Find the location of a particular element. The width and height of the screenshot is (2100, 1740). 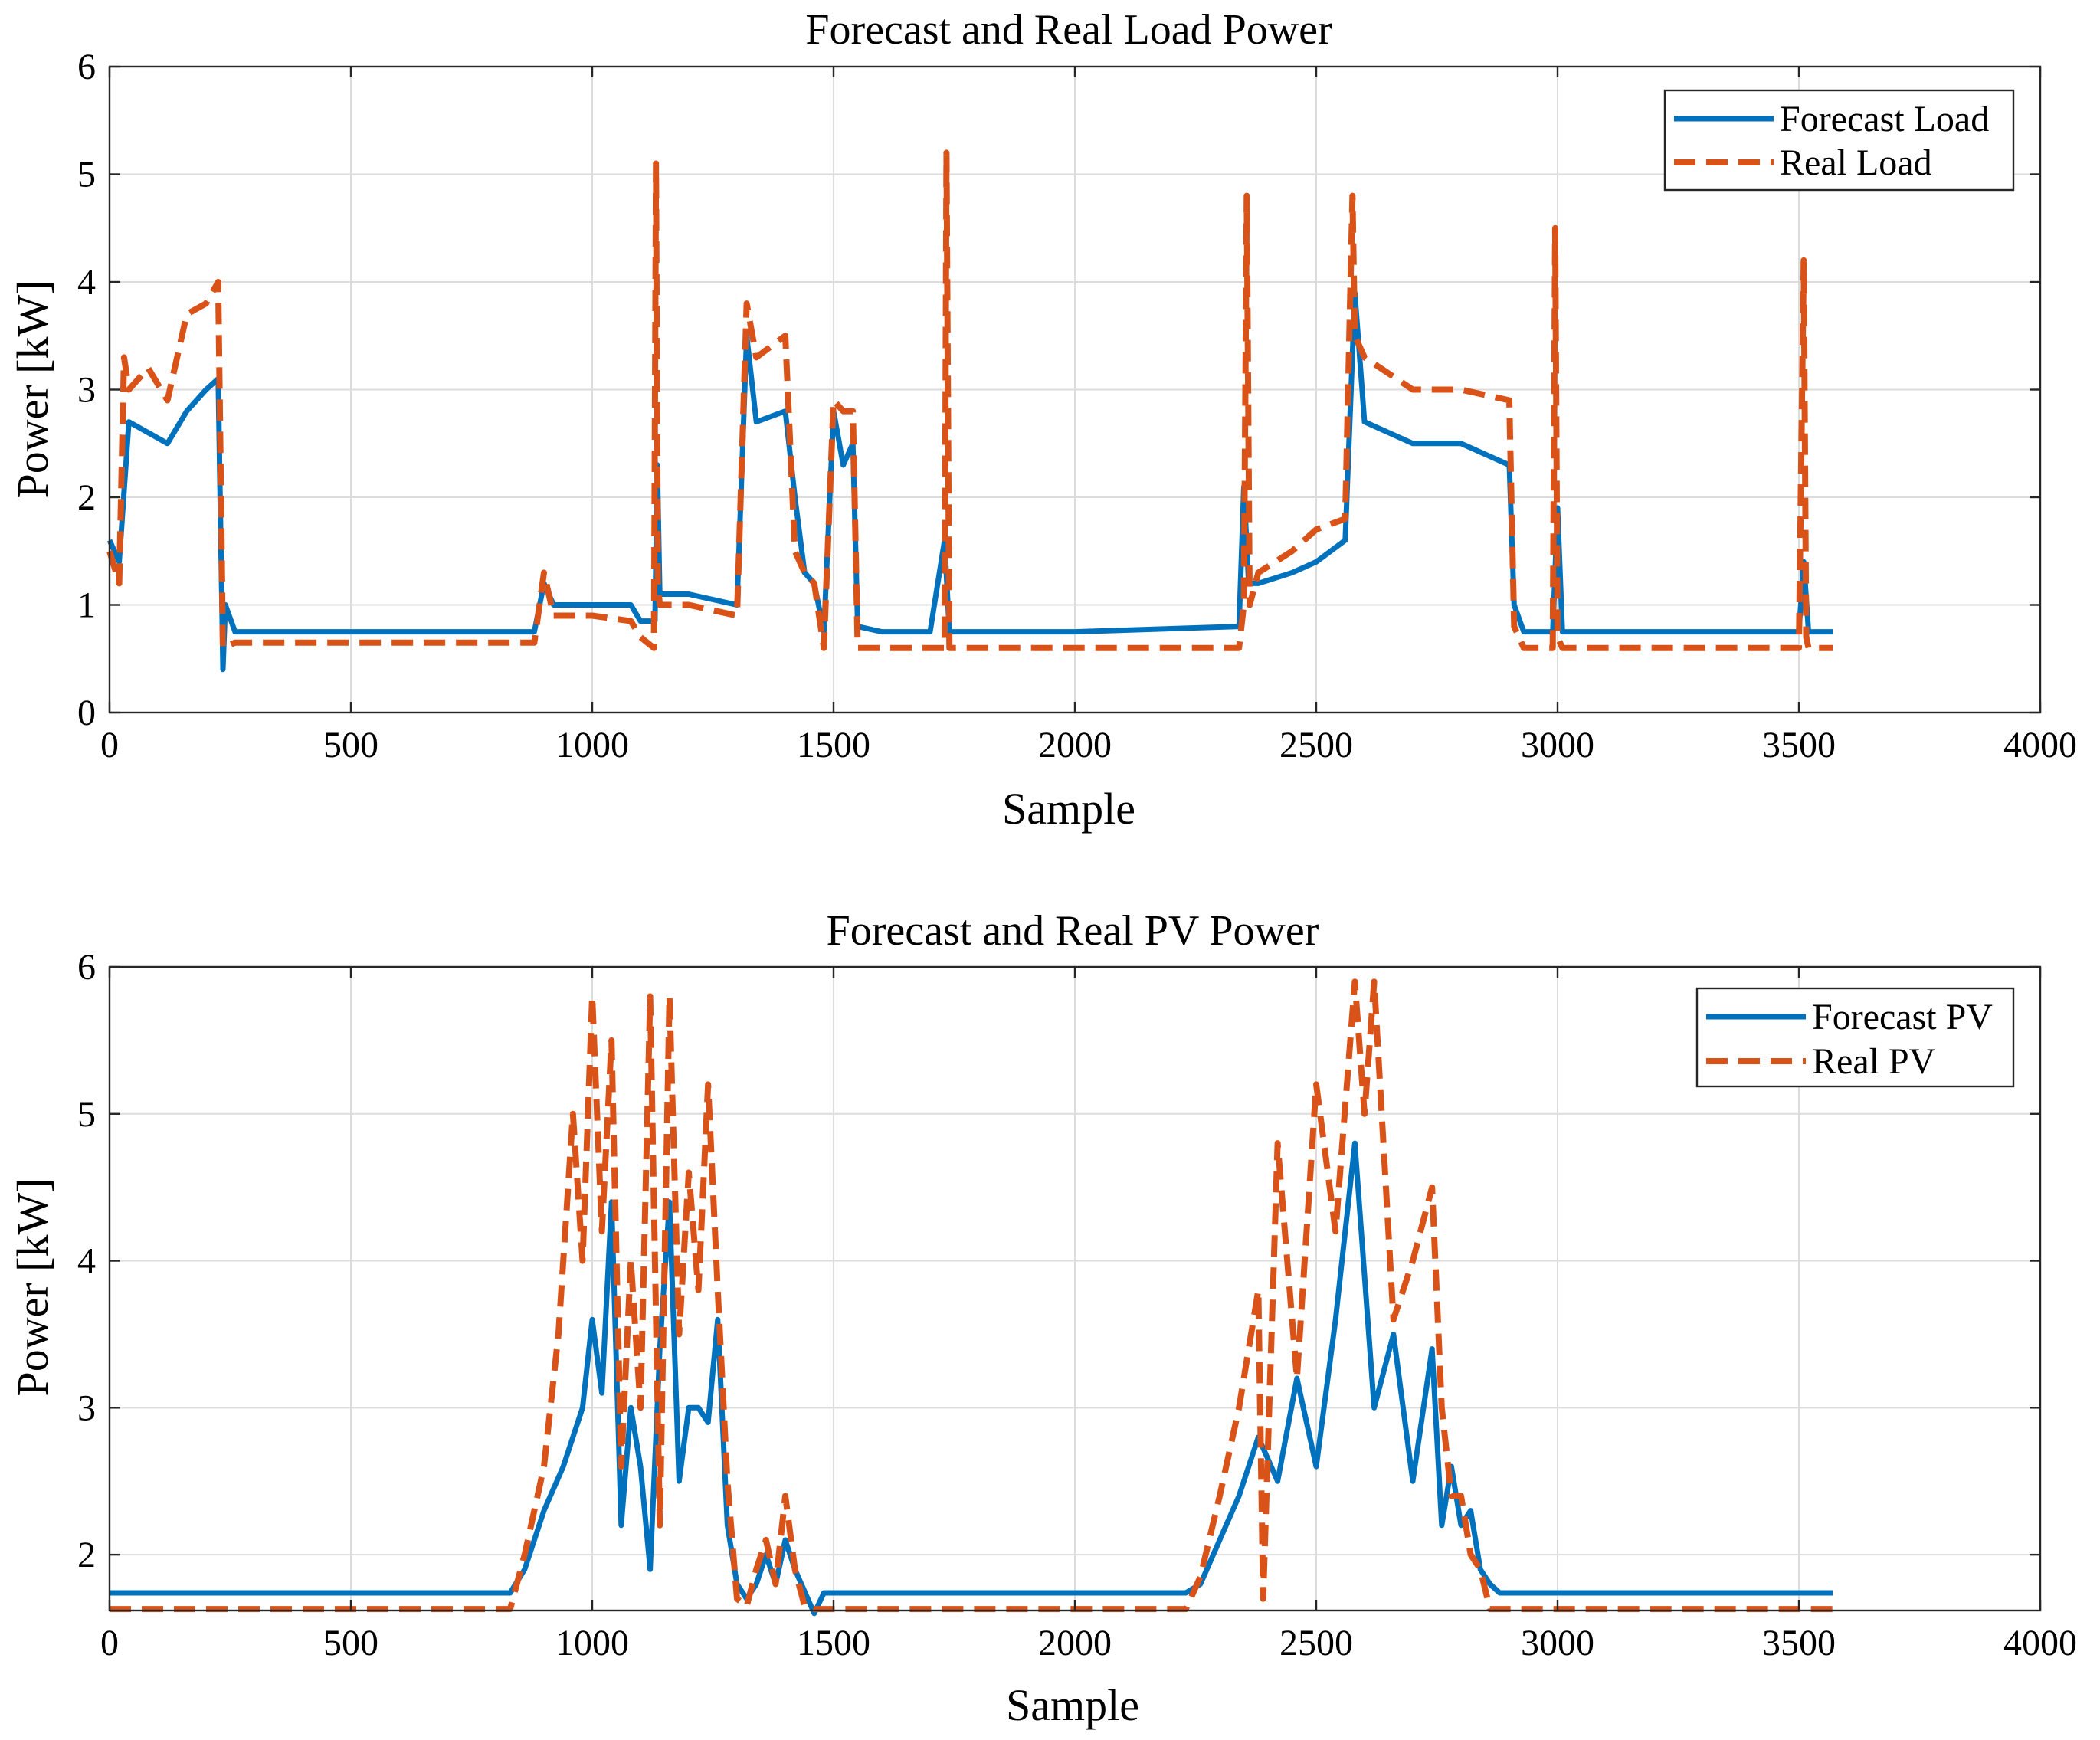

legend: Forecast Load Real Load is located at coordinates (1839, 141).